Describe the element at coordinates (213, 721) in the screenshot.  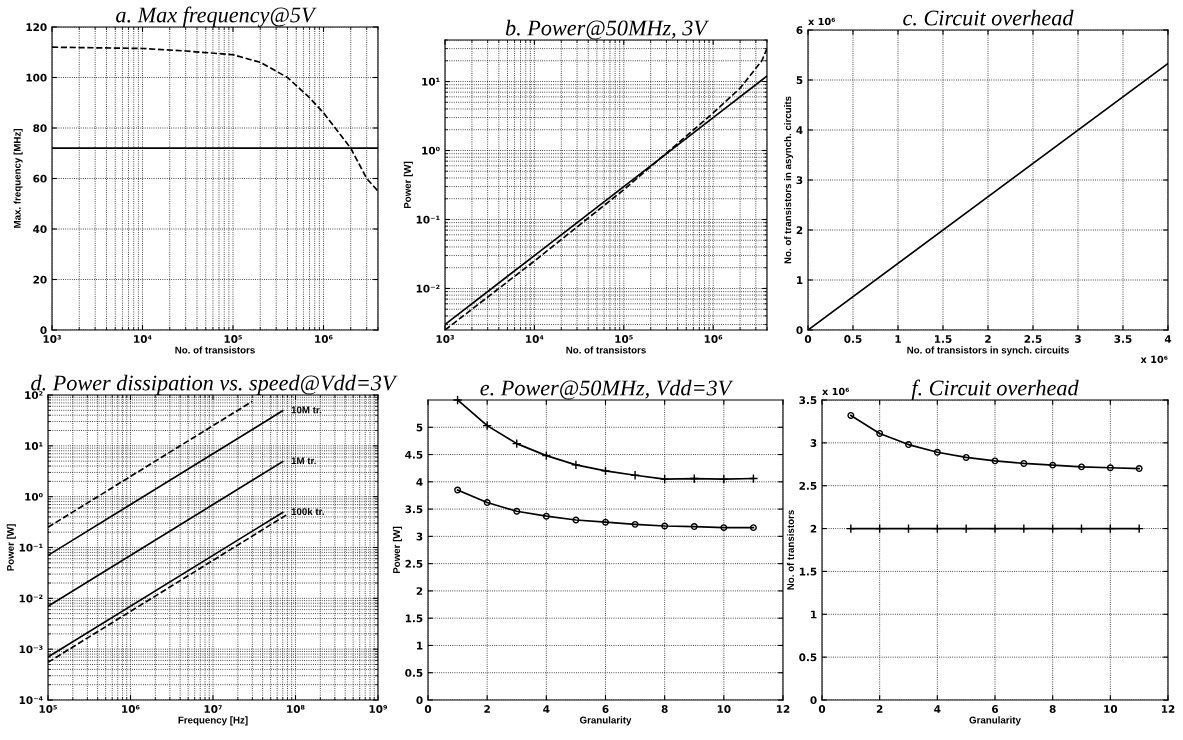
I see `x-axis-title: Frequency [Hz]` at that location.